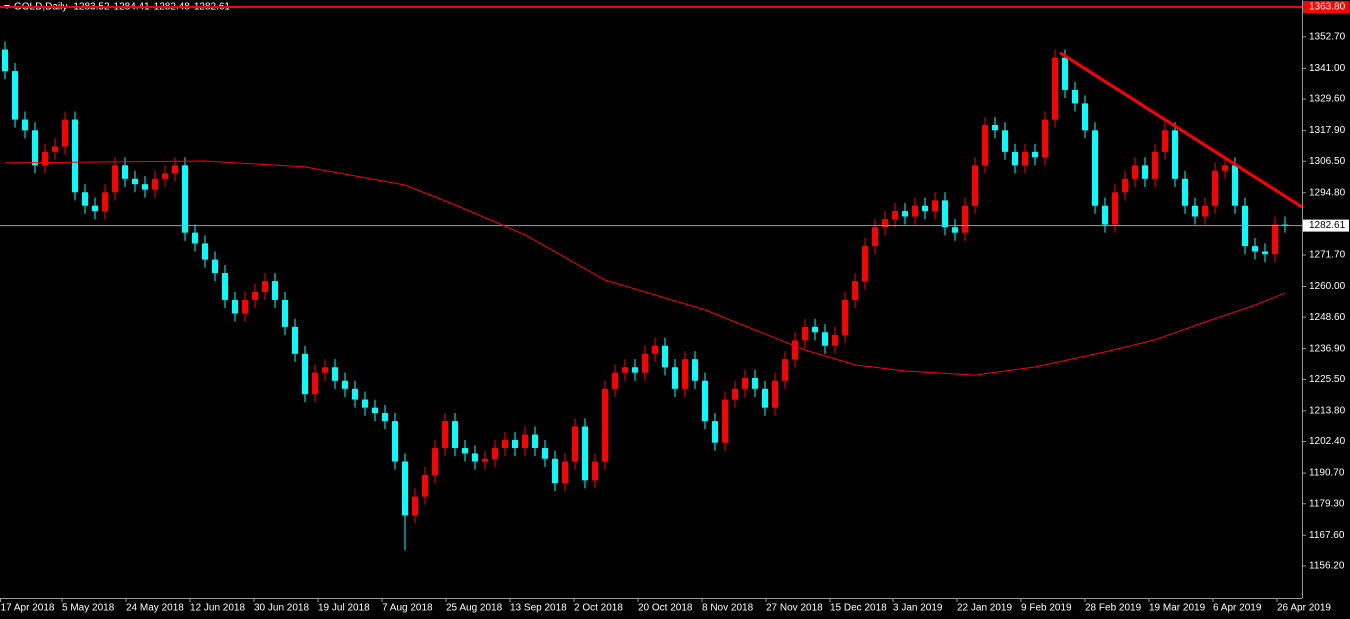  What do you see at coordinates (217, 608) in the screenshot?
I see `x-tick-label: 12 Jun 2018` at bounding box center [217, 608].